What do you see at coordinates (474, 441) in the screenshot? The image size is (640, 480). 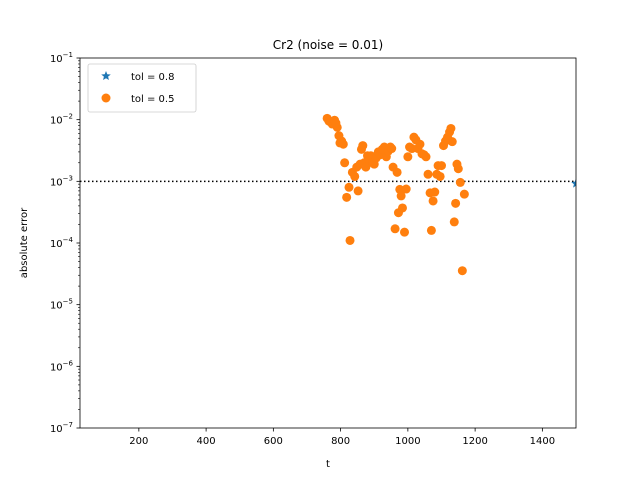 I see `x-tick-label-5: 1200` at bounding box center [474, 441].